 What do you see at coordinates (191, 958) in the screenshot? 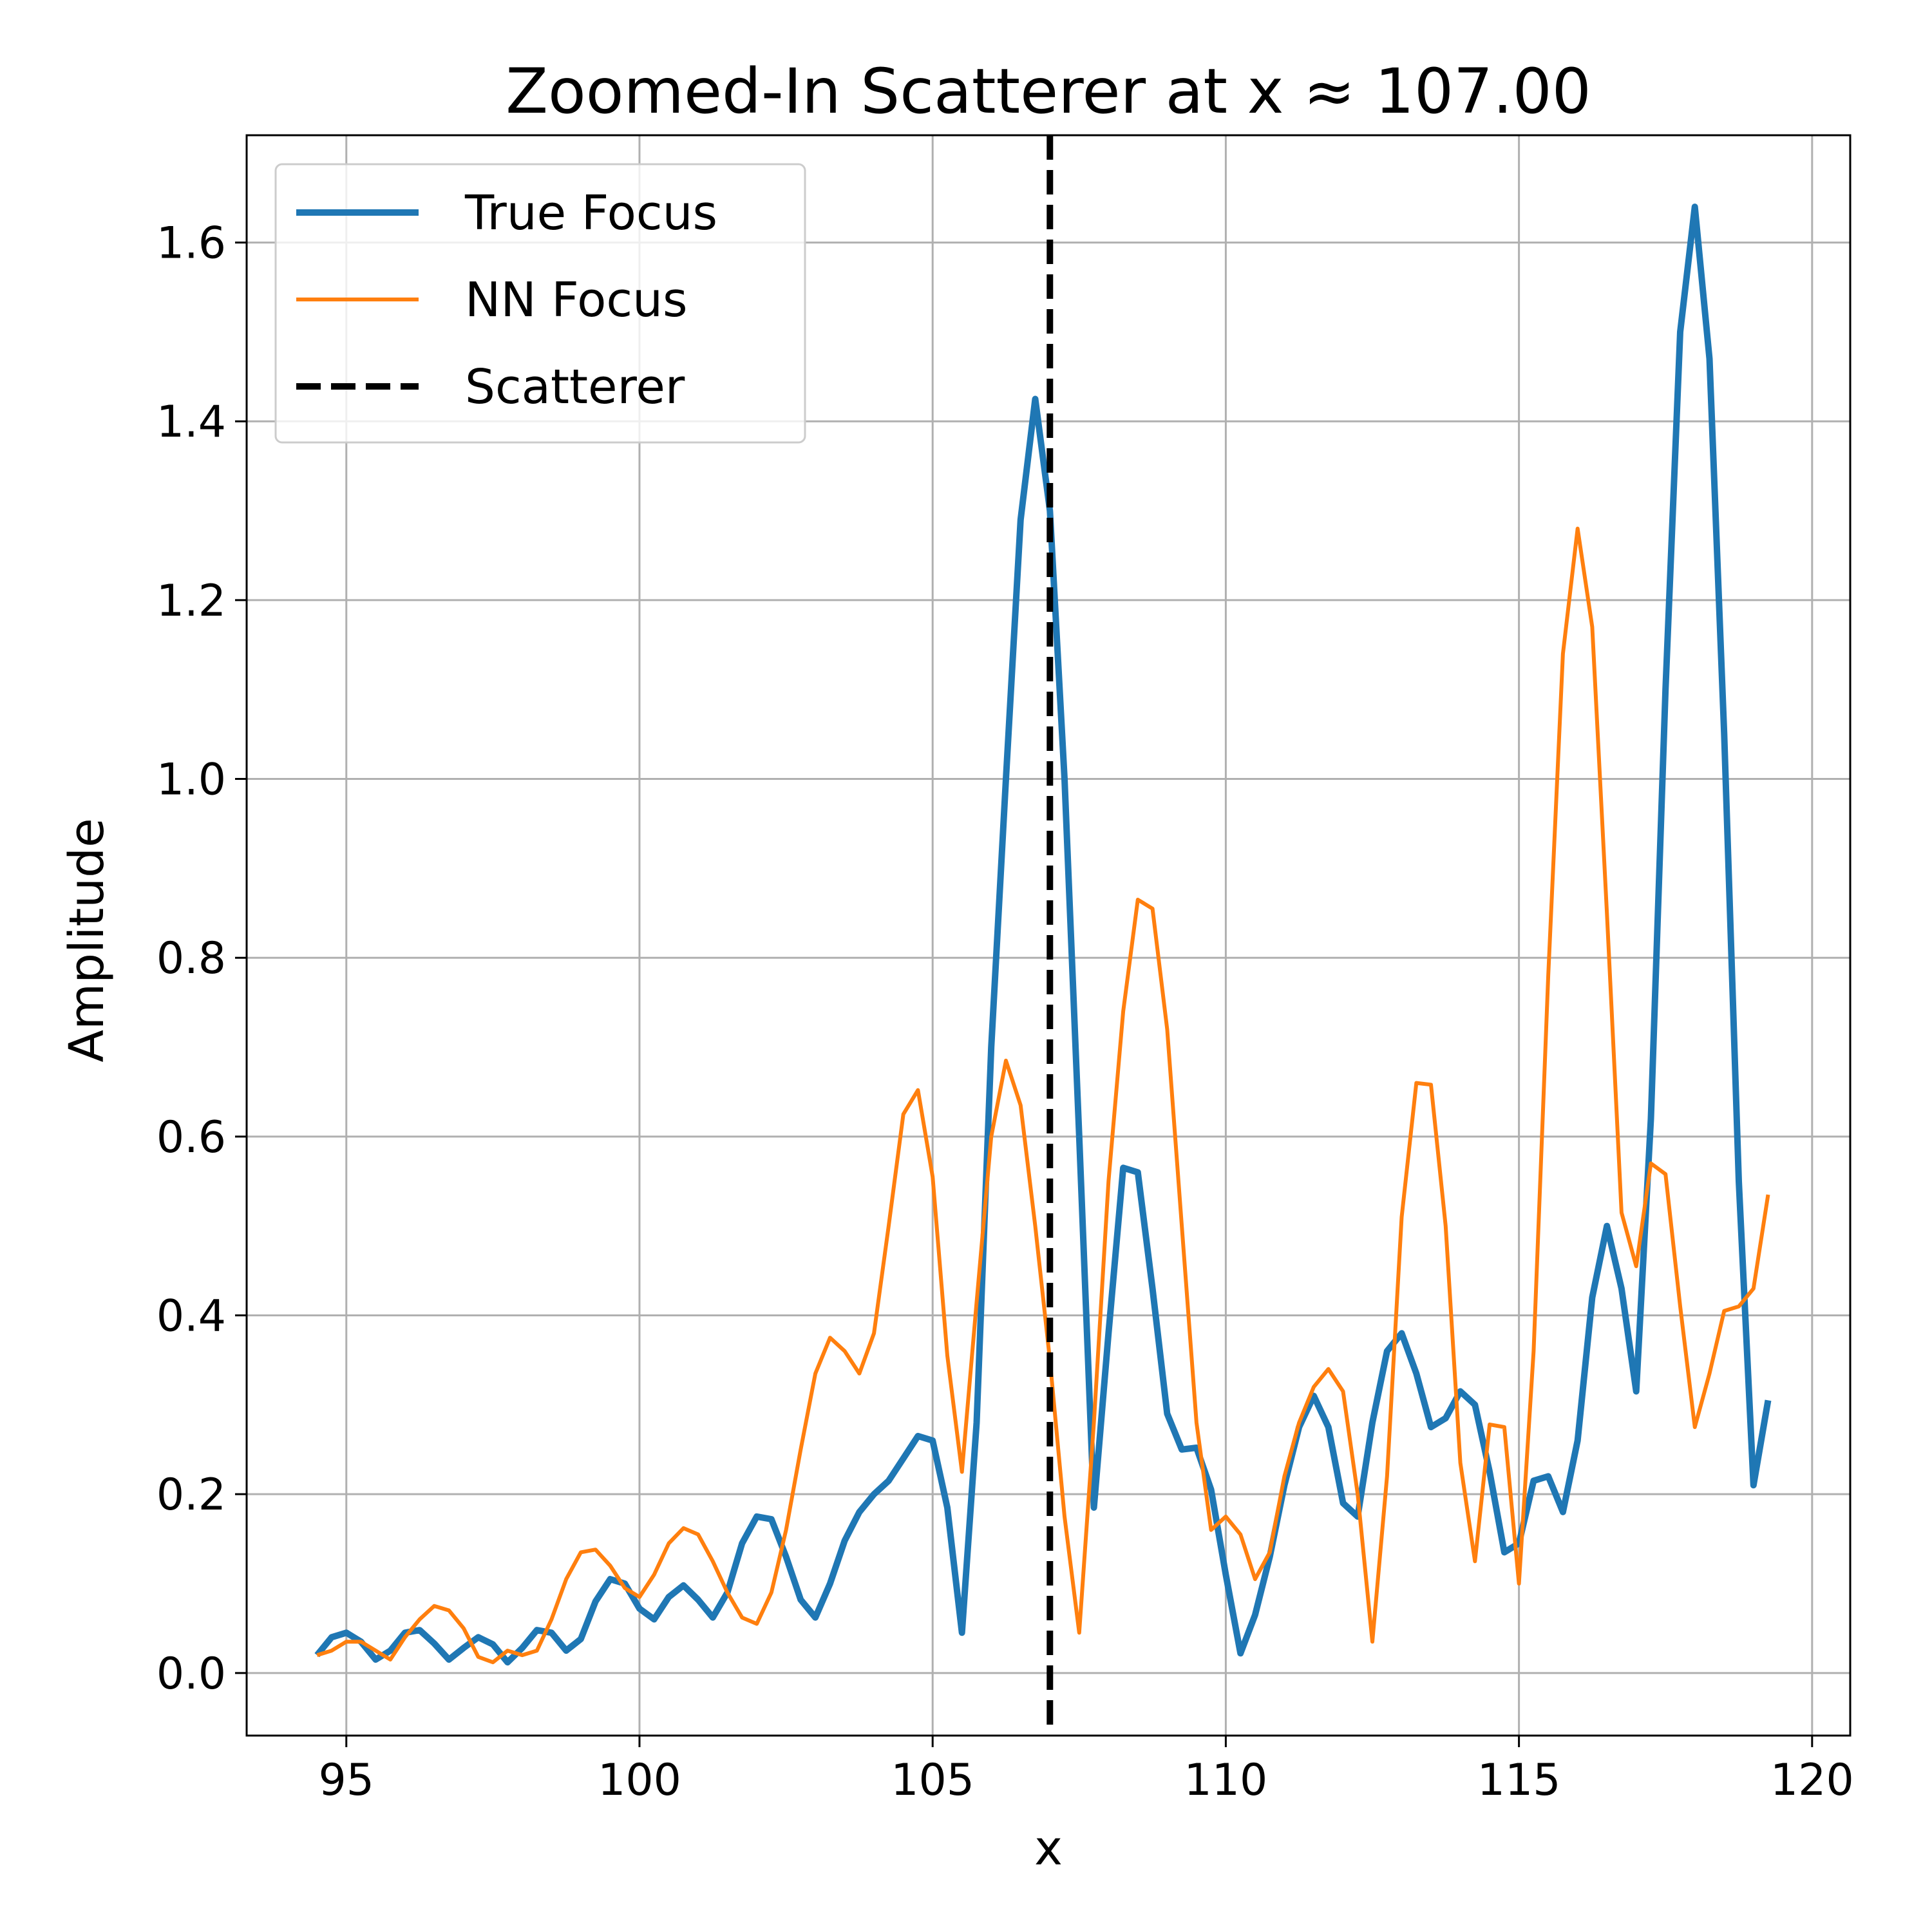
I see `y-tick-label: 0.8` at bounding box center [191, 958].